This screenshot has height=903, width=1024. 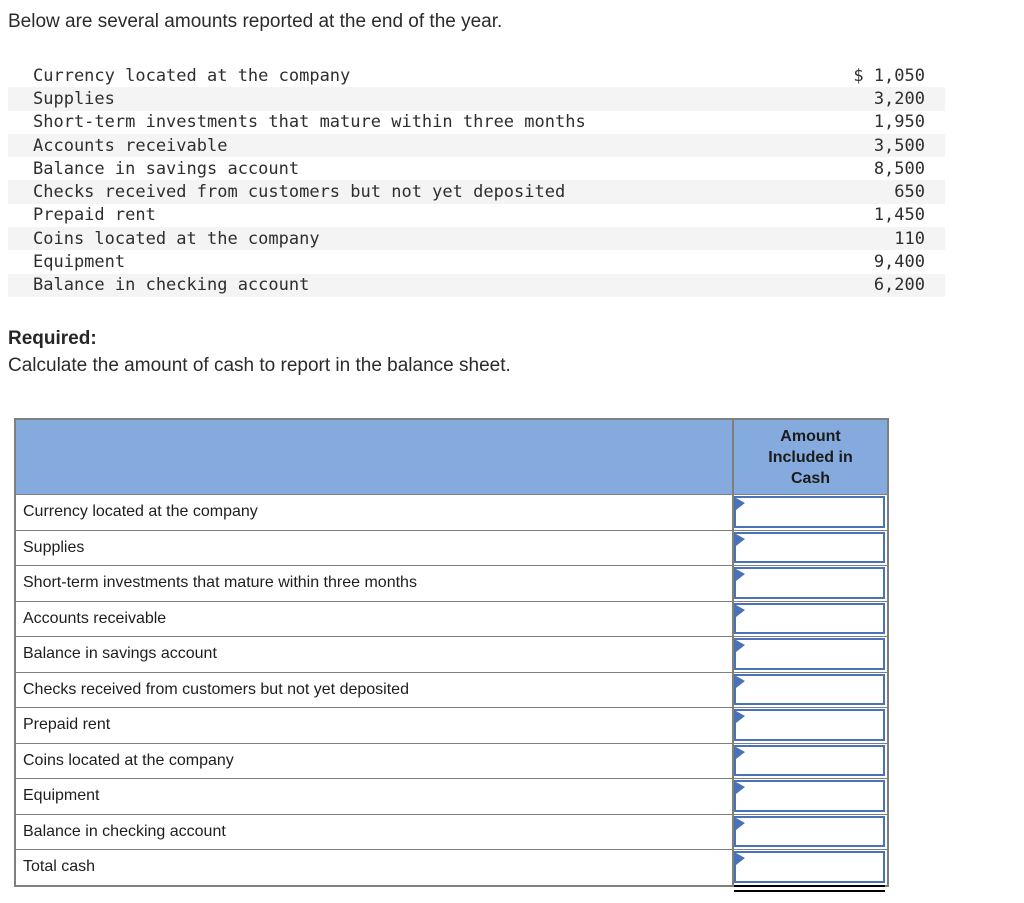 I want to click on row-label: Supplies, so click(x=54, y=547).